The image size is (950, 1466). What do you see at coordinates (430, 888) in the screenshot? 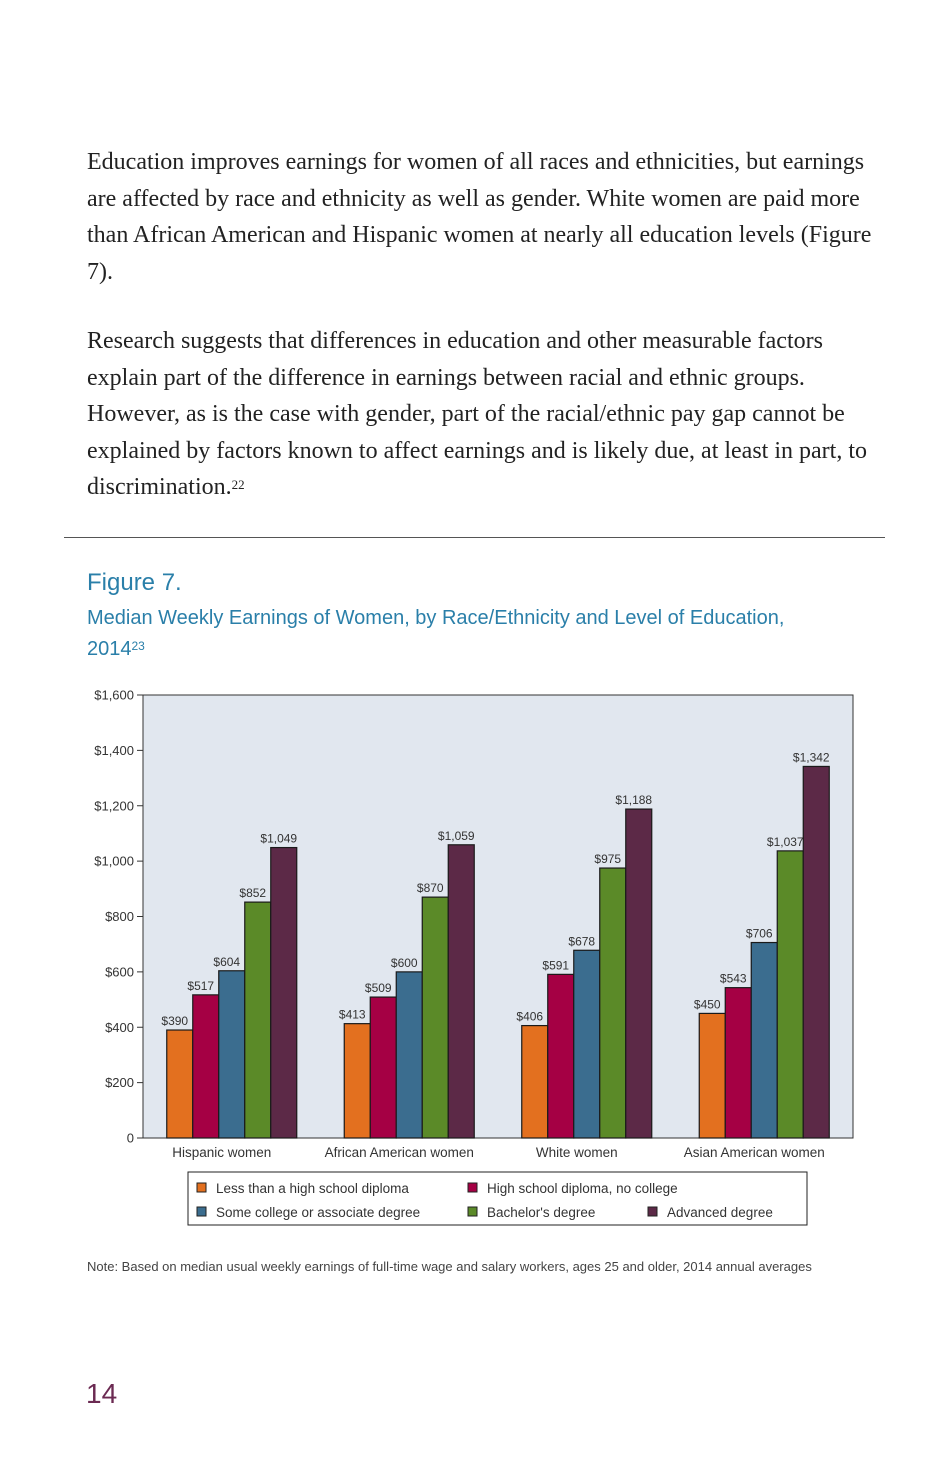
I see `data-label: $870` at bounding box center [430, 888].